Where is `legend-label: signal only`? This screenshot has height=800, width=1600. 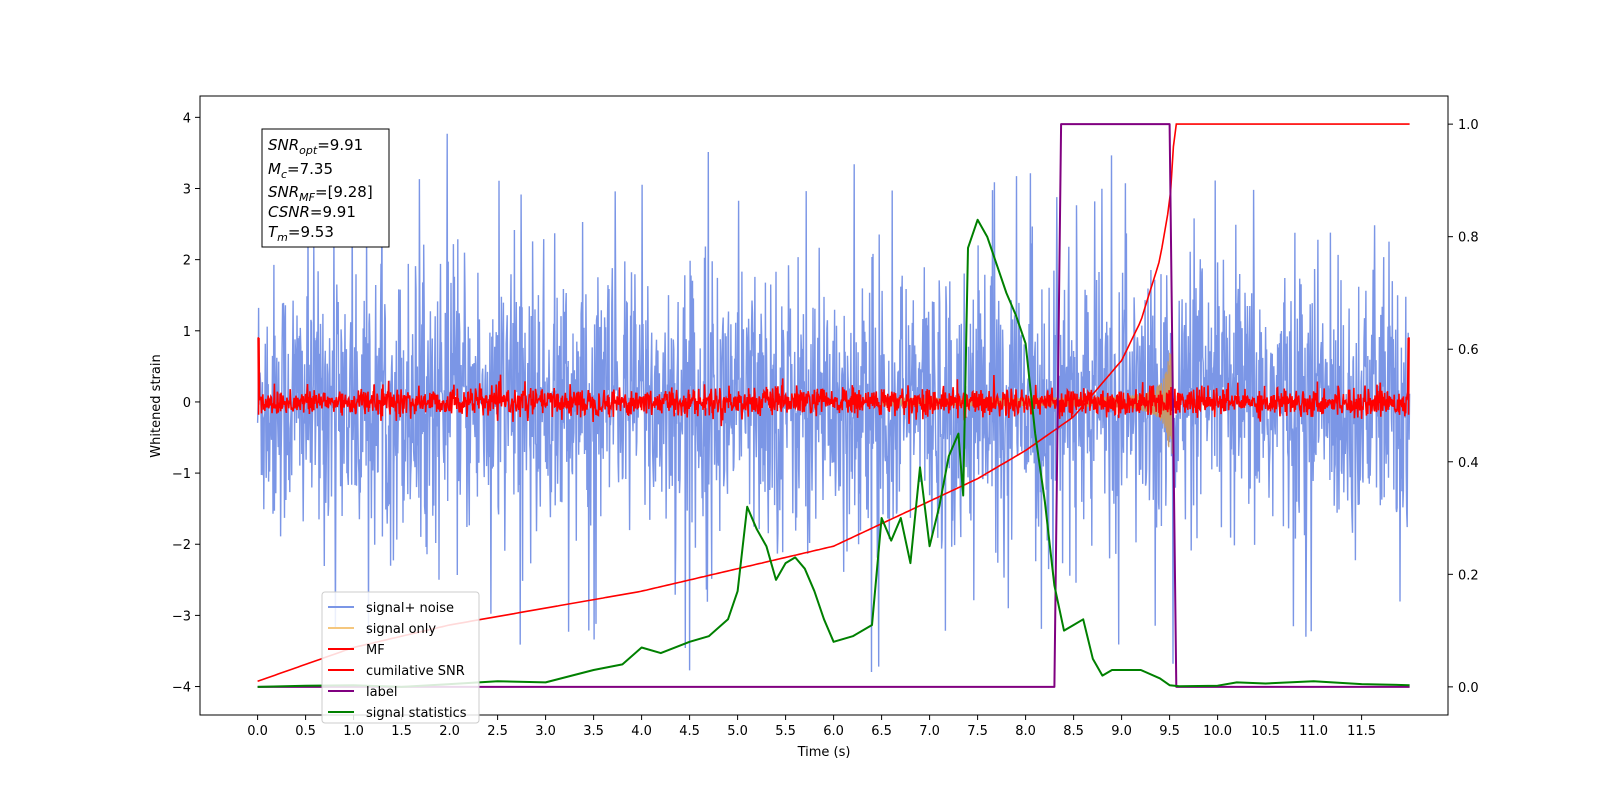
legend-label: signal only is located at coordinates (401, 629).